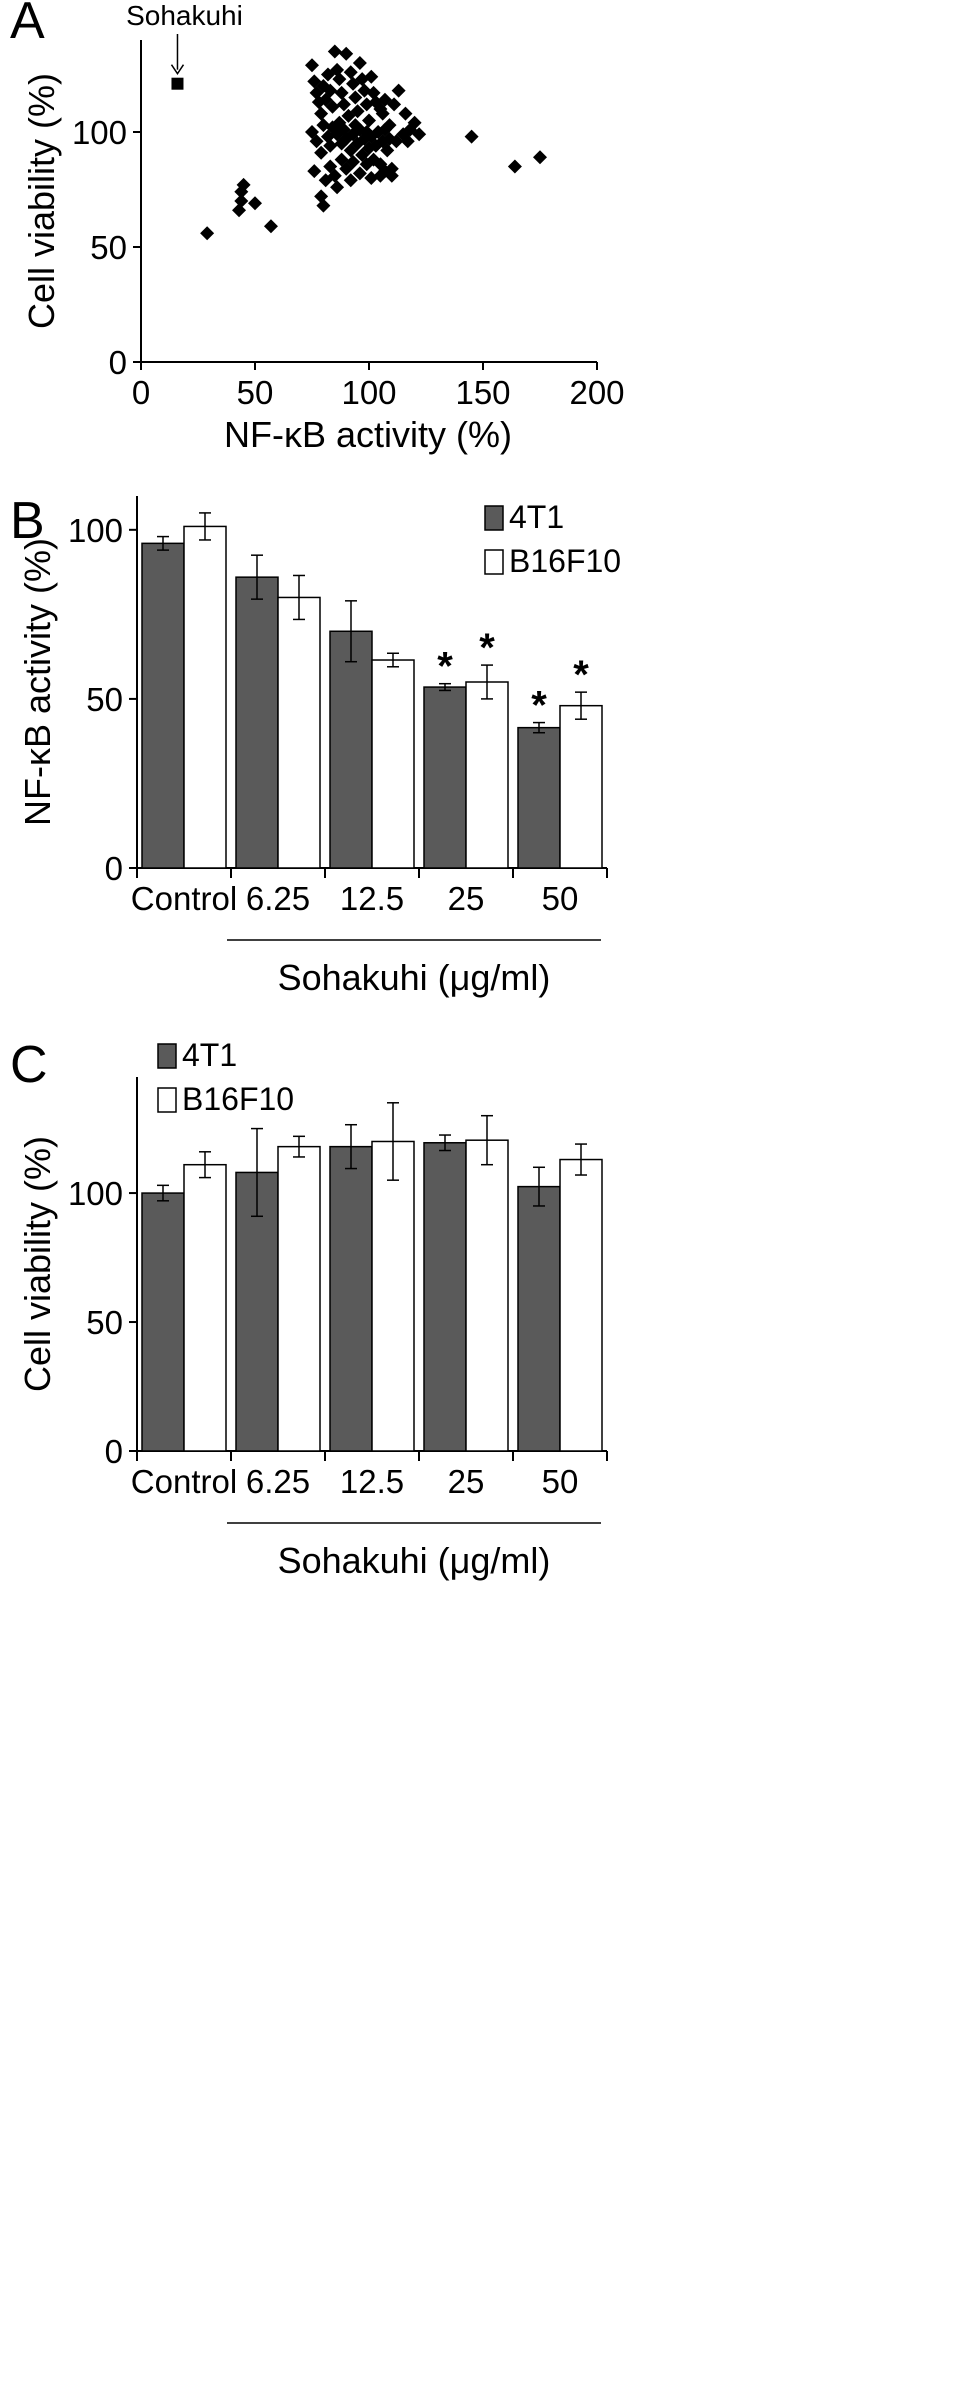  I want to click on sohakuhi-arrow-head, so click(177, 70).